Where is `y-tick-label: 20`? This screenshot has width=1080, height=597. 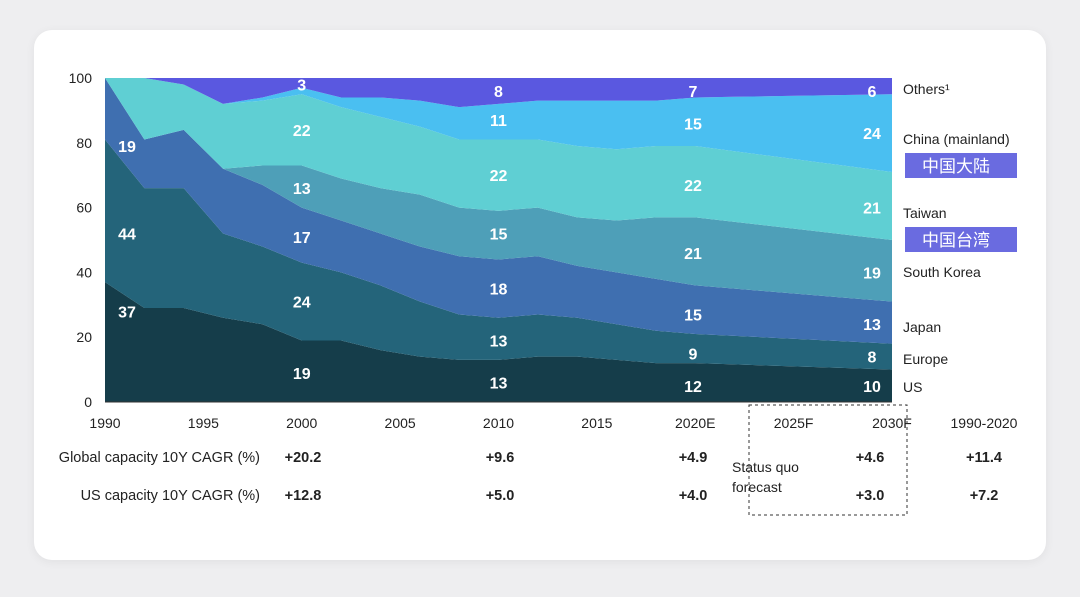
y-tick-label: 20 is located at coordinates (84, 337).